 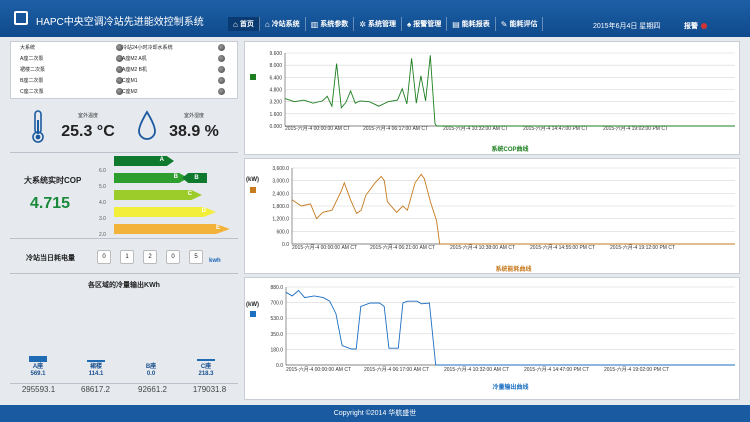 I want to click on y-tick-label: 6.400, so click(x=275, y=78).